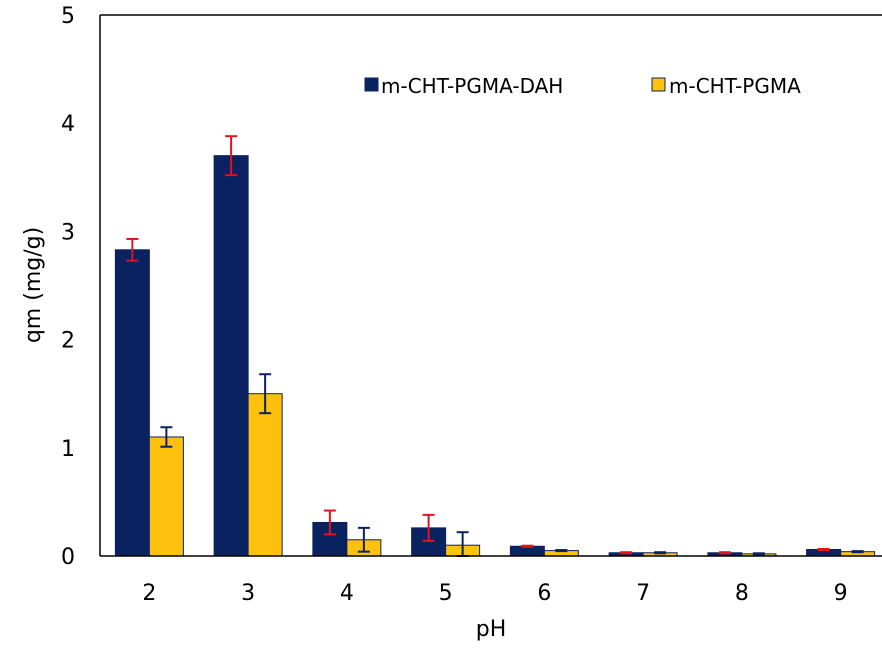  Describe the element at coordinates (68, 557) in the screenshot. I see `y-tick-label: 0` at that location.